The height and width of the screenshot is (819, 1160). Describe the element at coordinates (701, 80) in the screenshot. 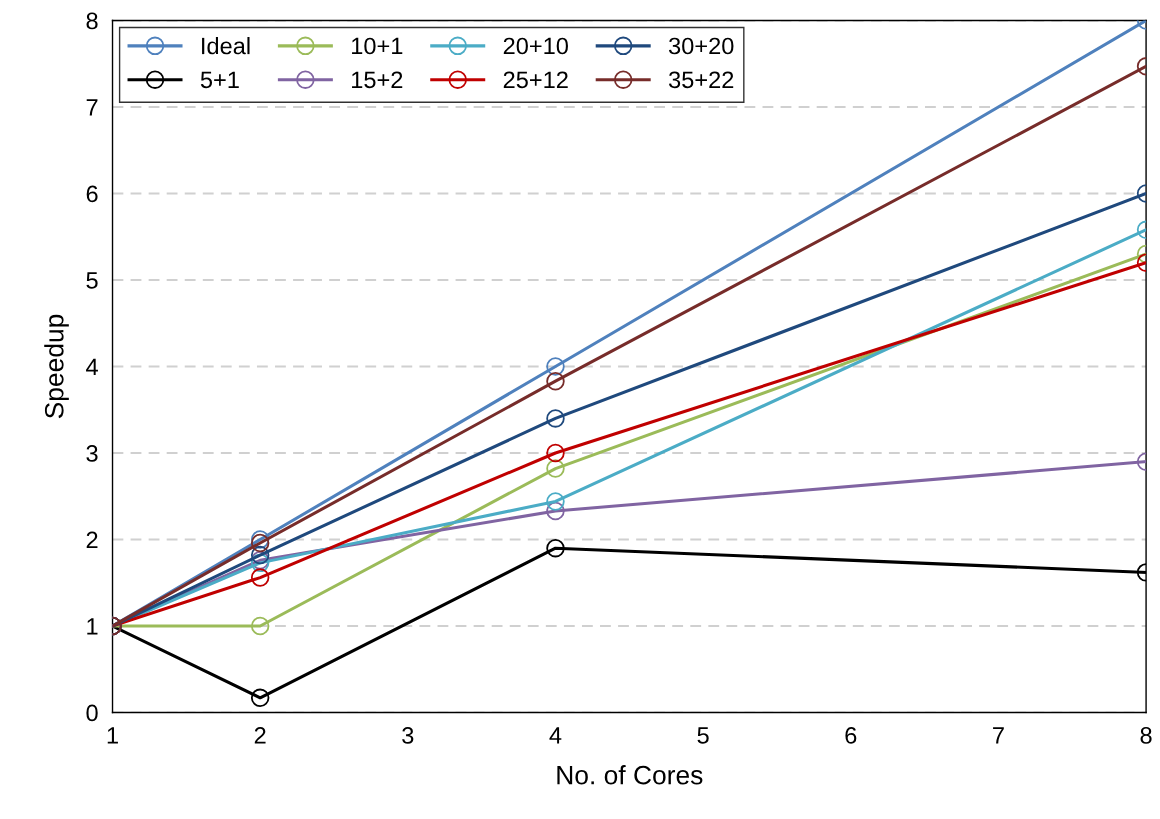

I see `legend-label: 35+22` at that location.